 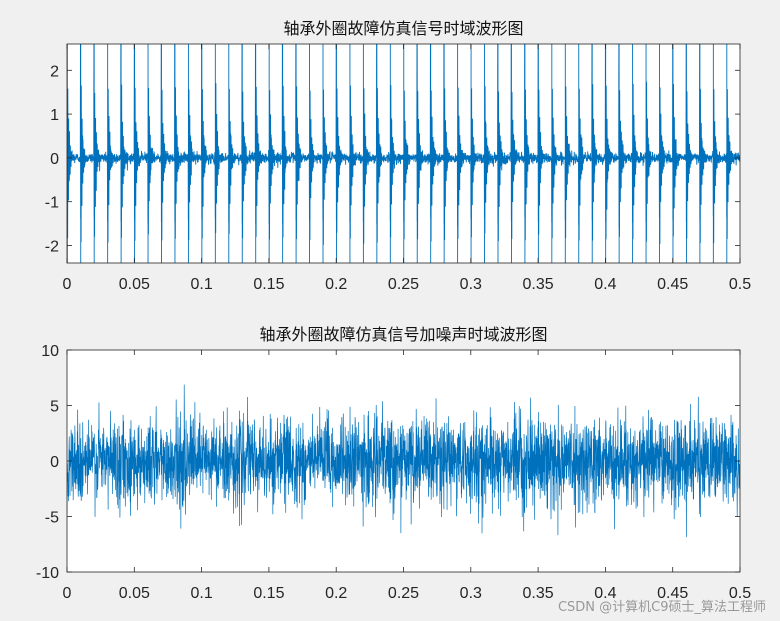 I want to click on y-tick-label: 2, so click(x=54, y=71).